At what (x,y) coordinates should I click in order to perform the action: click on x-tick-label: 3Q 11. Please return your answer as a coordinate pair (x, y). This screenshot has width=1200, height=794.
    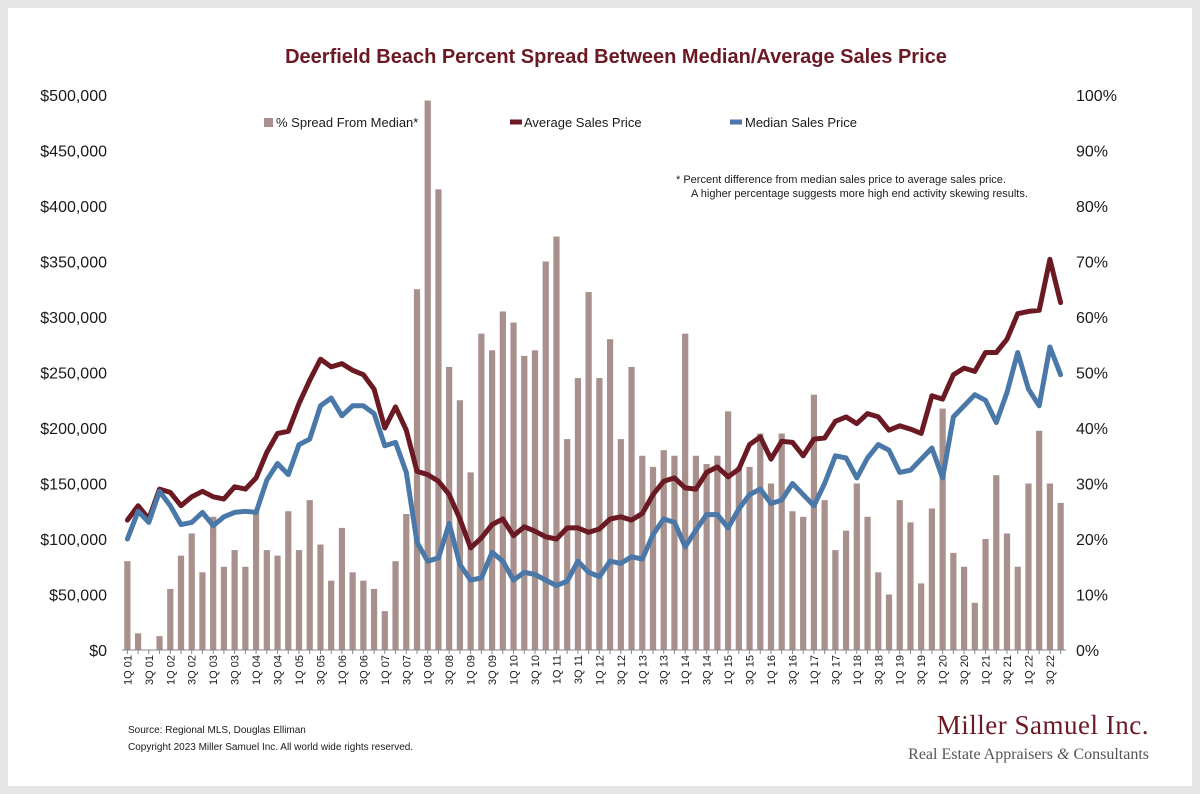
    Looking at the image, I should click on (579, 669).